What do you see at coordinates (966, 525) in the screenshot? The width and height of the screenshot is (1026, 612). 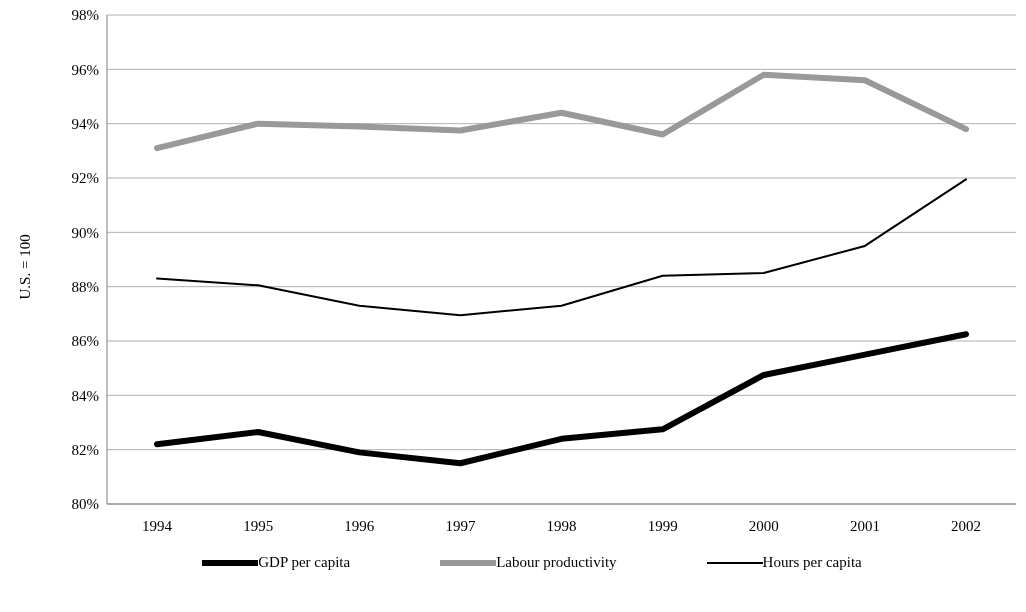 I see `x-tick-label: 2002` at bounding box center [966, 525].